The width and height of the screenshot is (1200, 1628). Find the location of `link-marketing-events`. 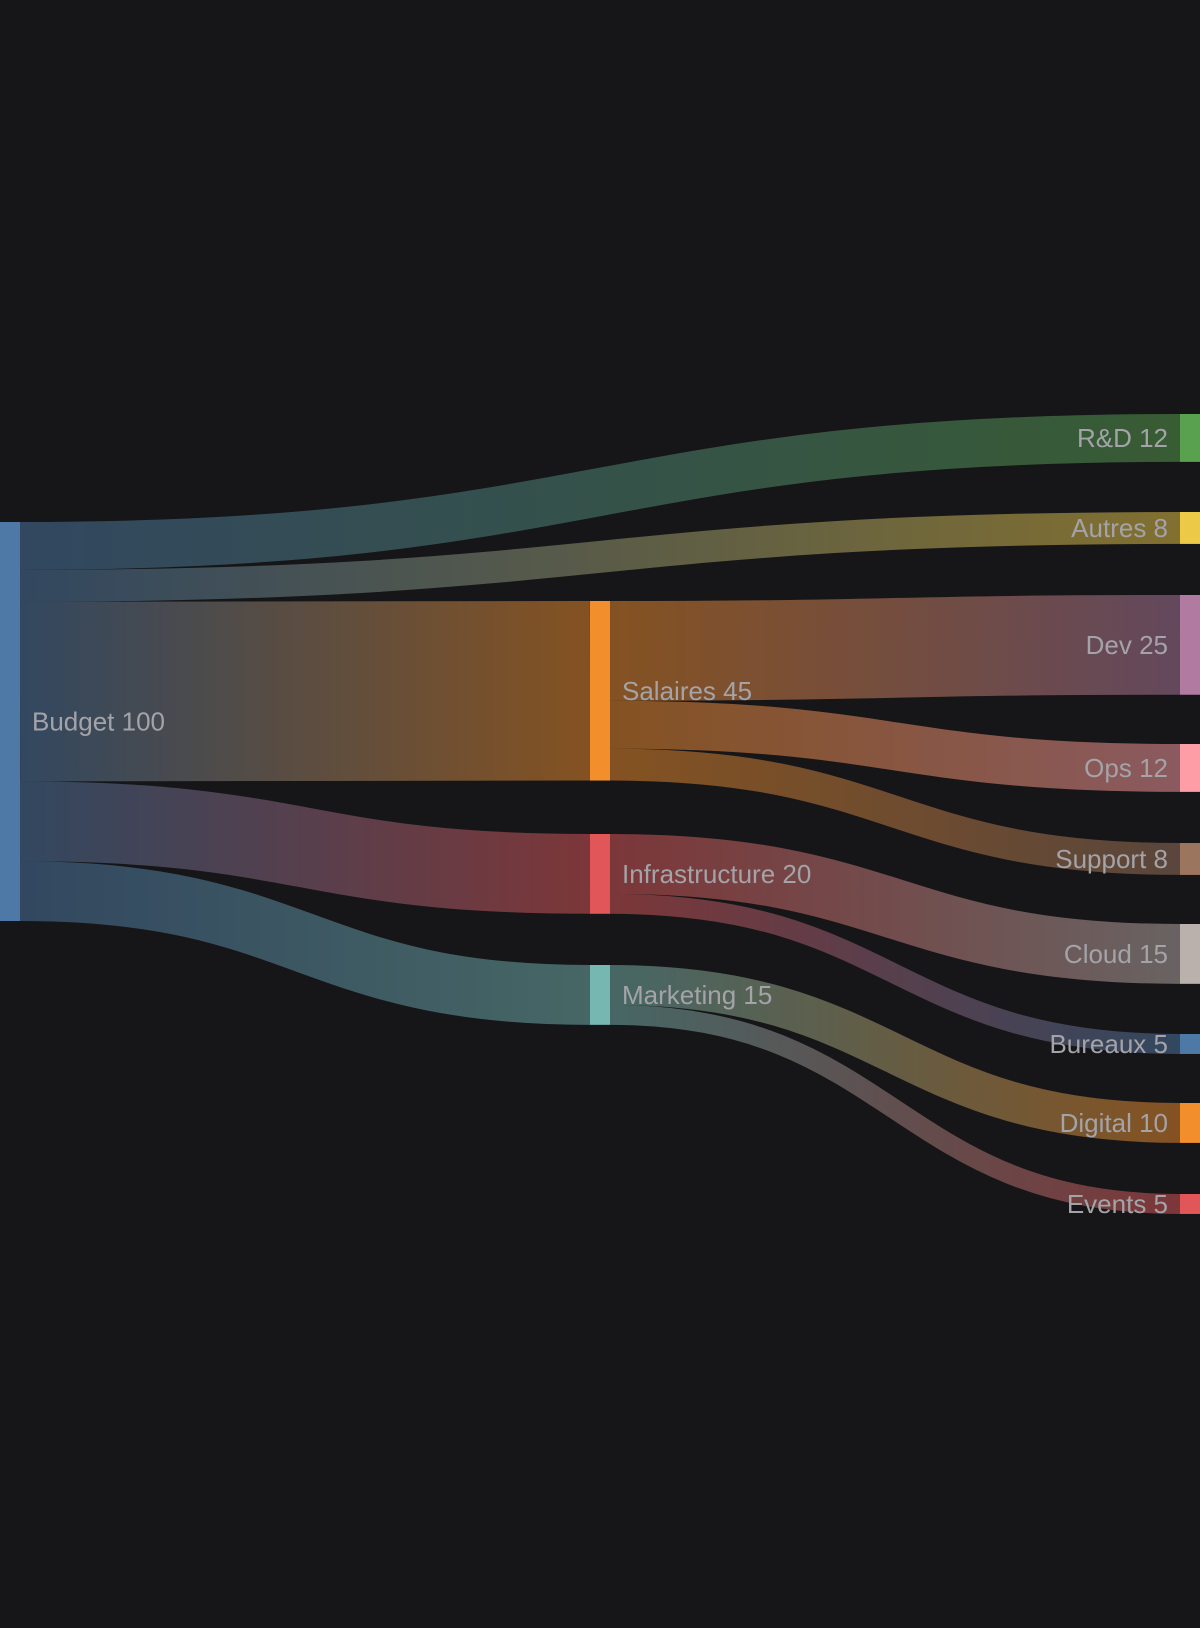

link-marketing-events is located at coordinates (895, 1109).